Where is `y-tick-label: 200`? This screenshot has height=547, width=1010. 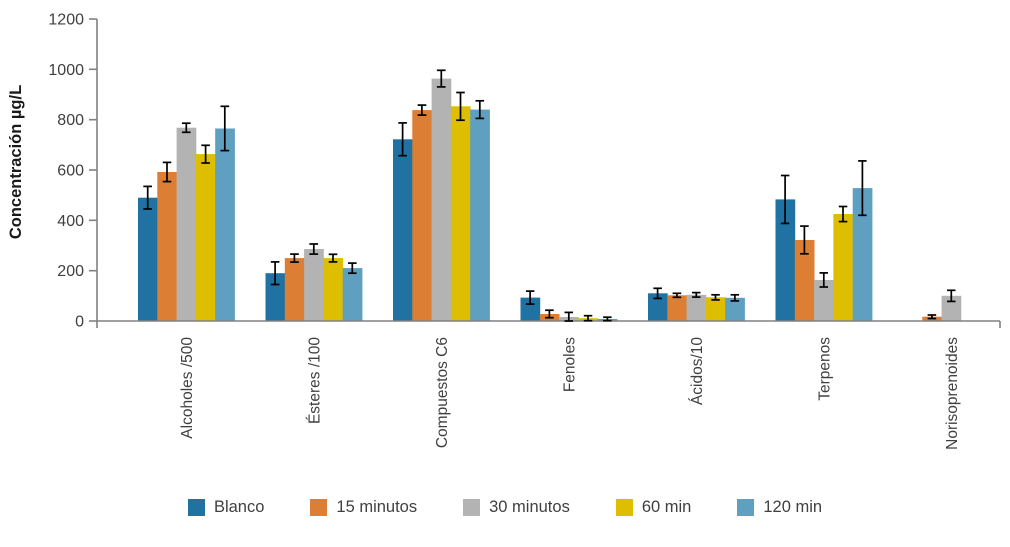 y-tick-label: 200 is located at coordinates (70, 271).